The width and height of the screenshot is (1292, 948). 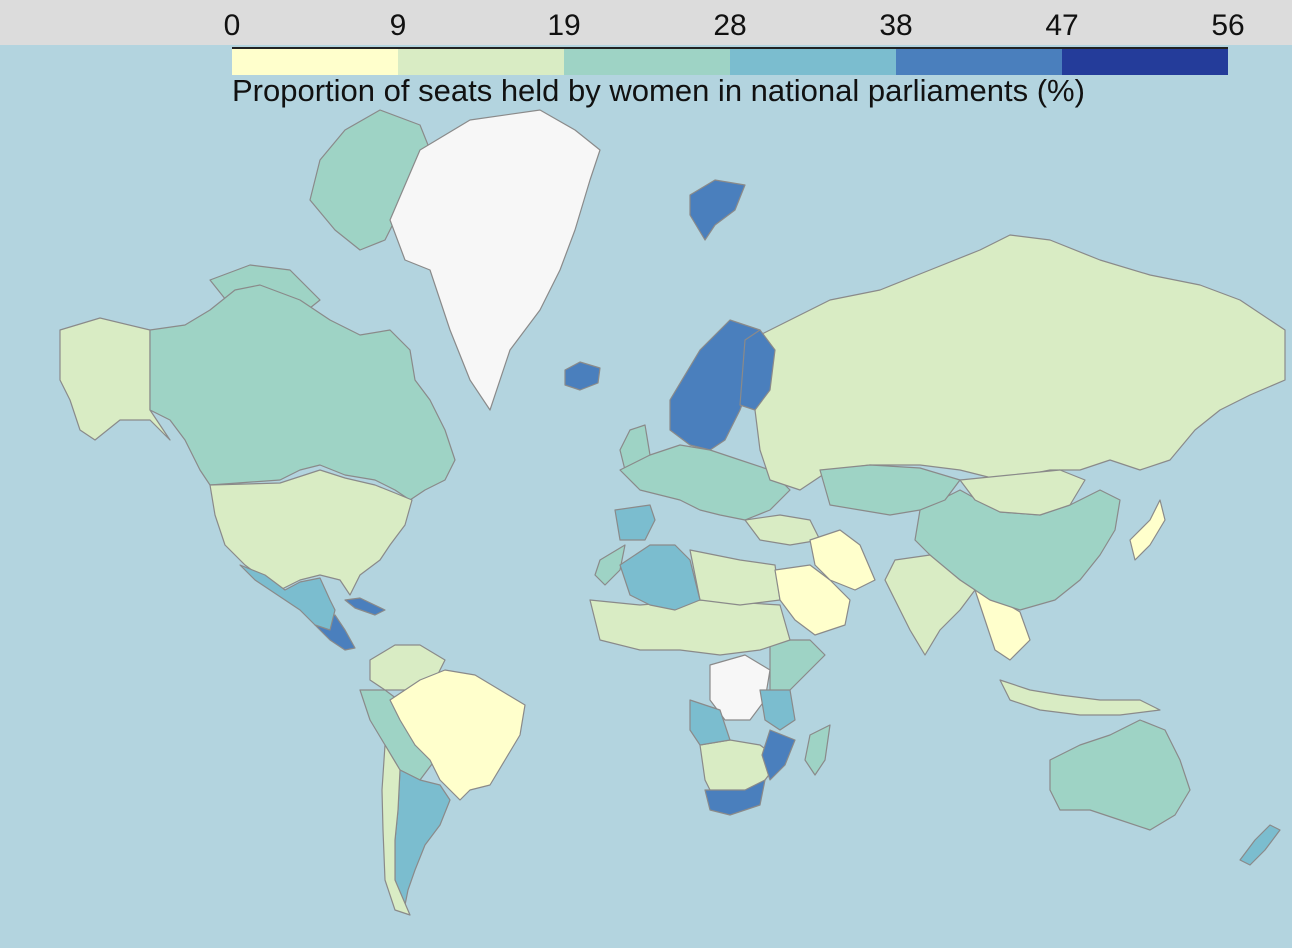 What do you see at coordinates (1061, 26) in the screenshot?
I see `legend-tick-label: 47` at bounding box center [1061, 26].